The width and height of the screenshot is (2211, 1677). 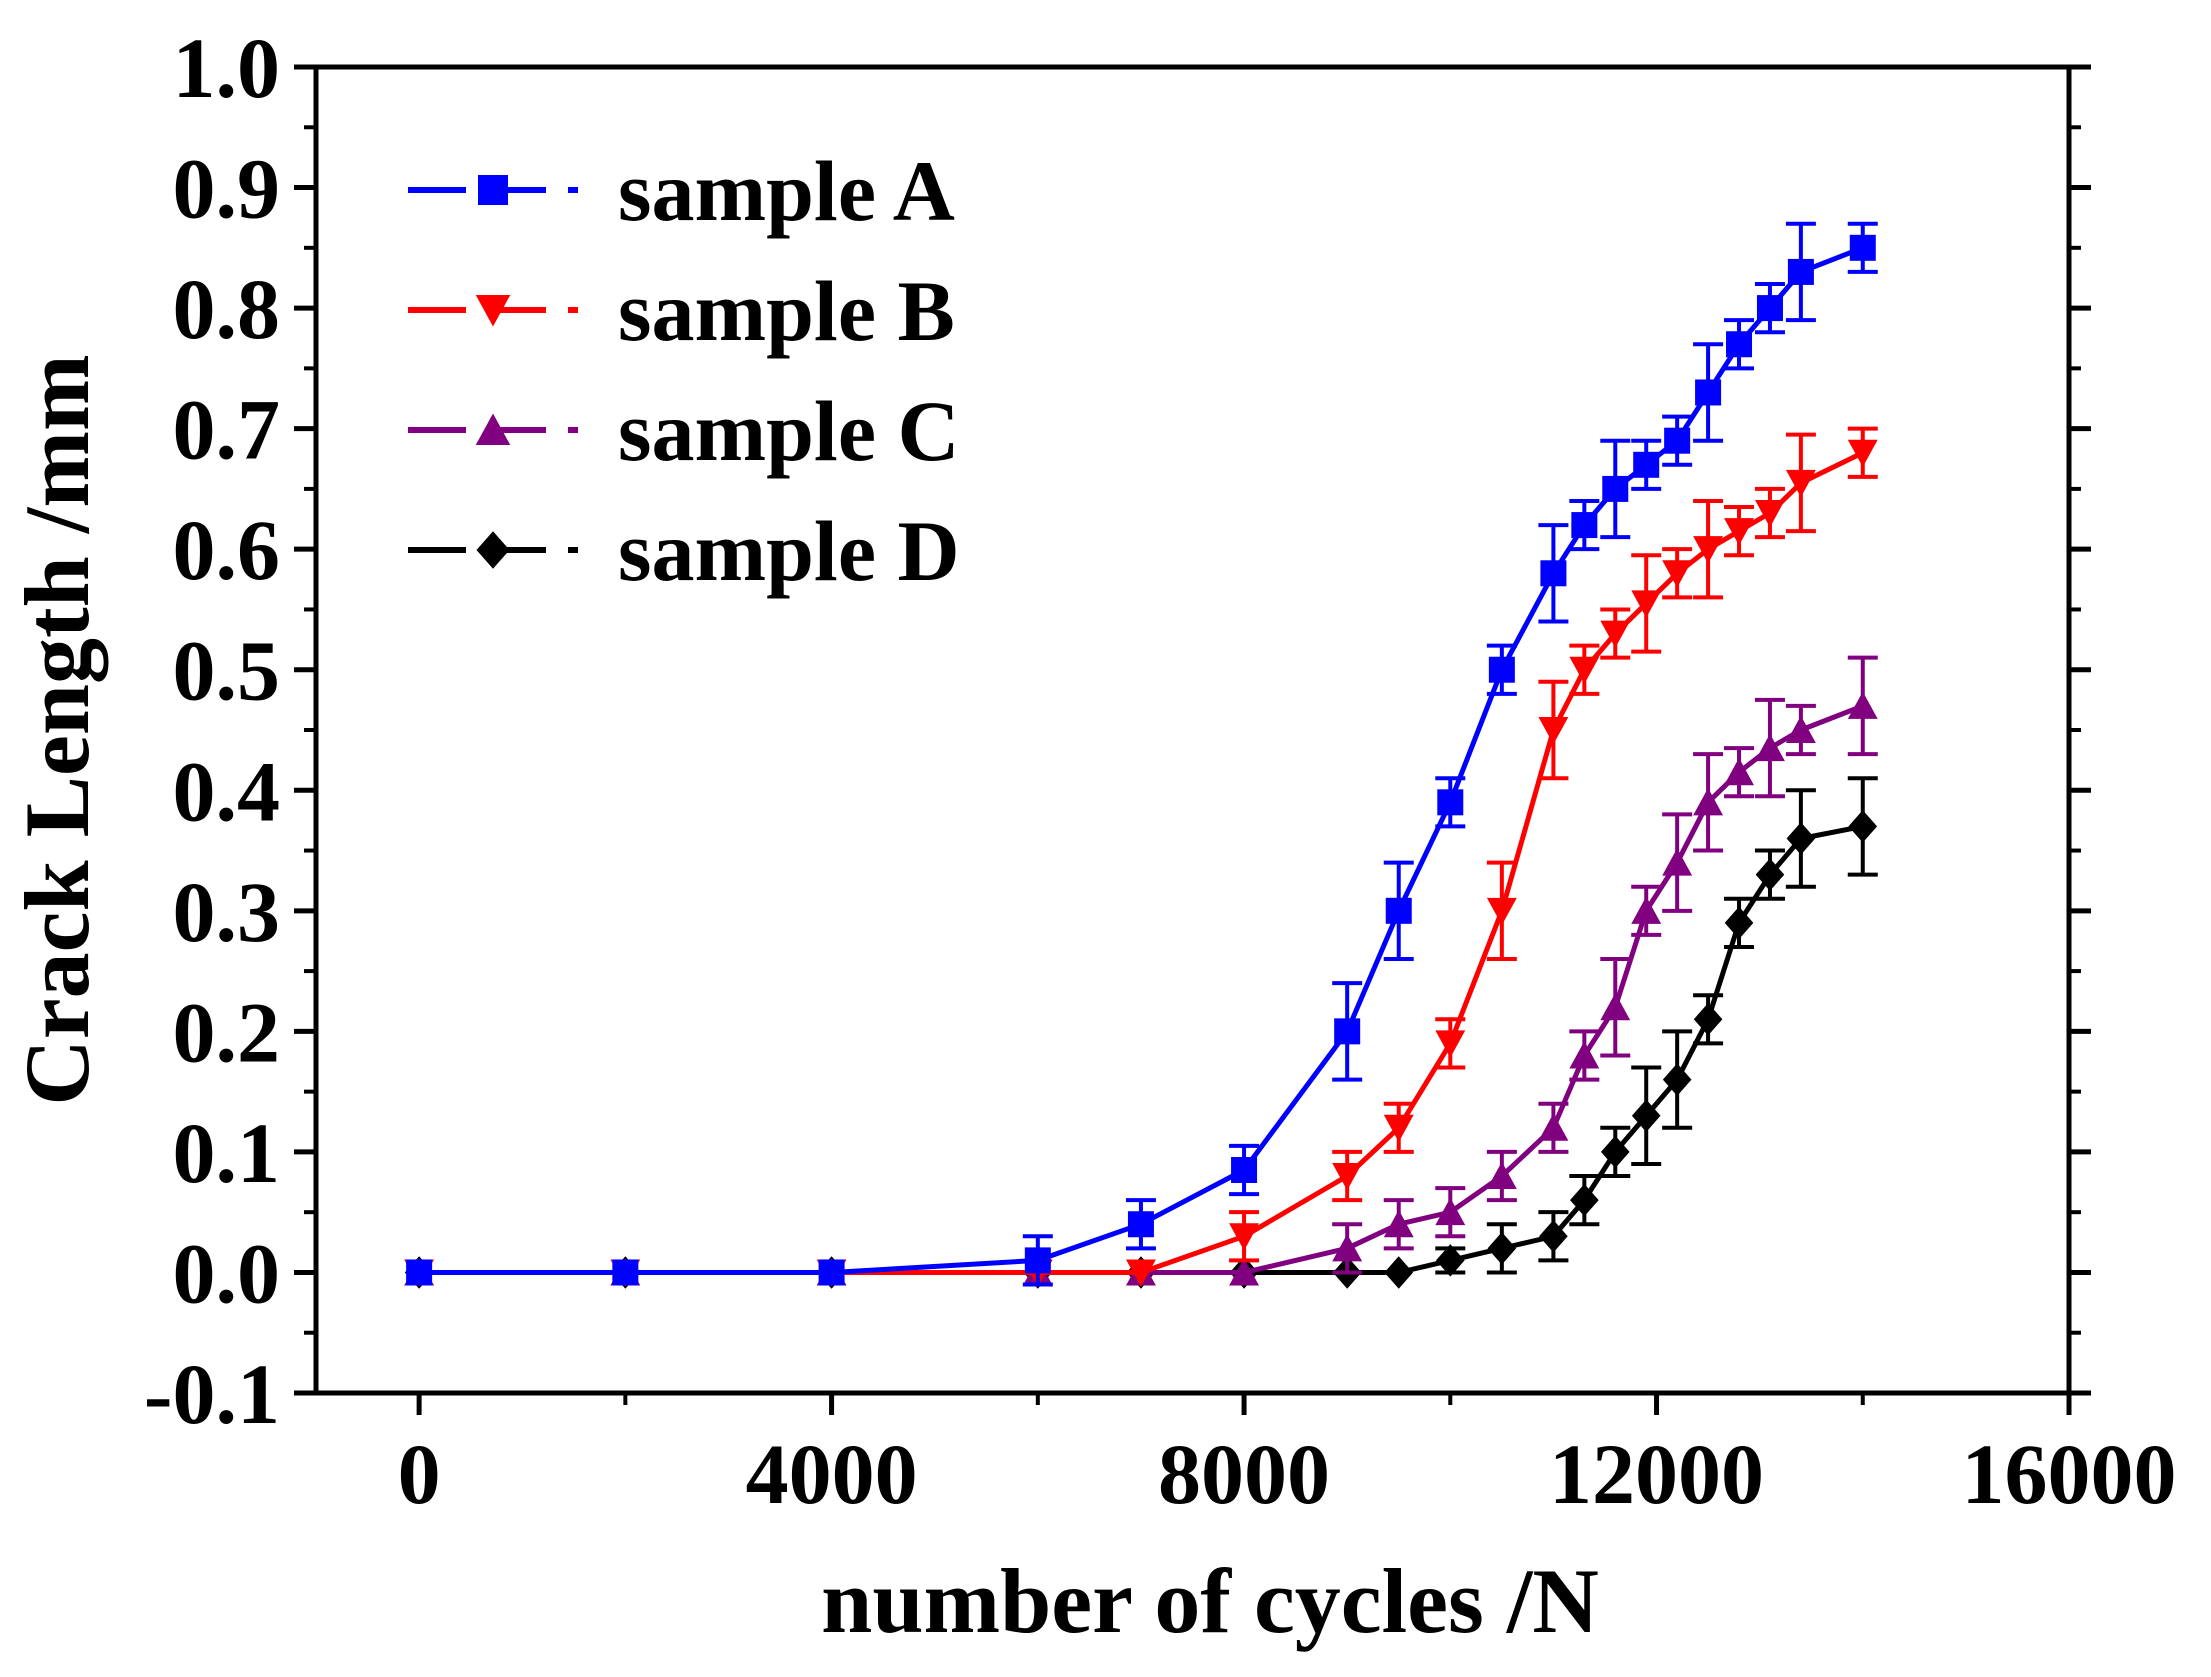 I want to click on y-tick-label: 0.6, so click(x=227, y=550).